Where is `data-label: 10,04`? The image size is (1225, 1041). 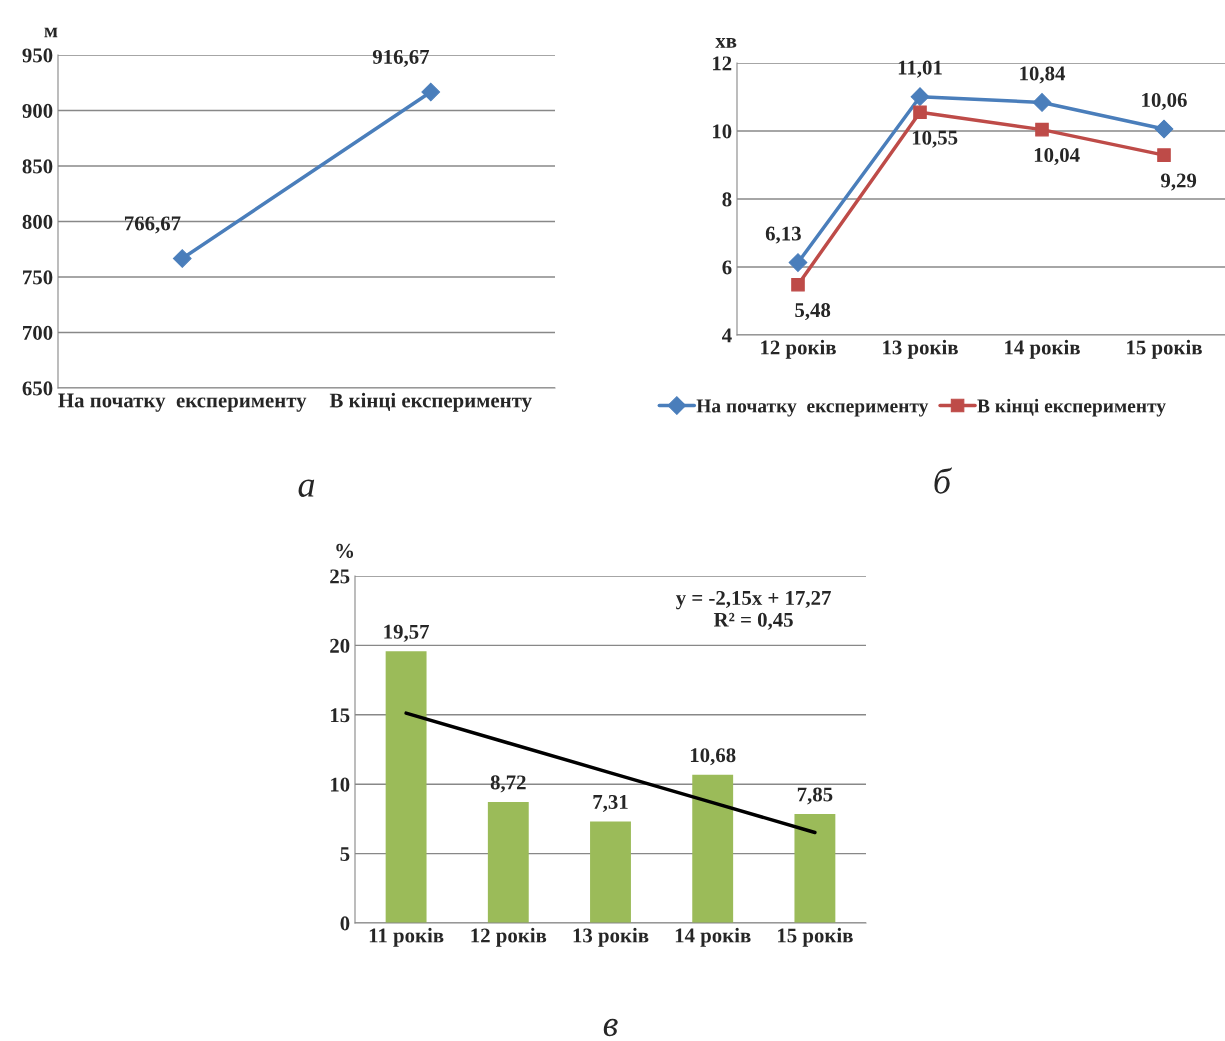 data-label: 10,04 is located at coordinates (1057, 157).